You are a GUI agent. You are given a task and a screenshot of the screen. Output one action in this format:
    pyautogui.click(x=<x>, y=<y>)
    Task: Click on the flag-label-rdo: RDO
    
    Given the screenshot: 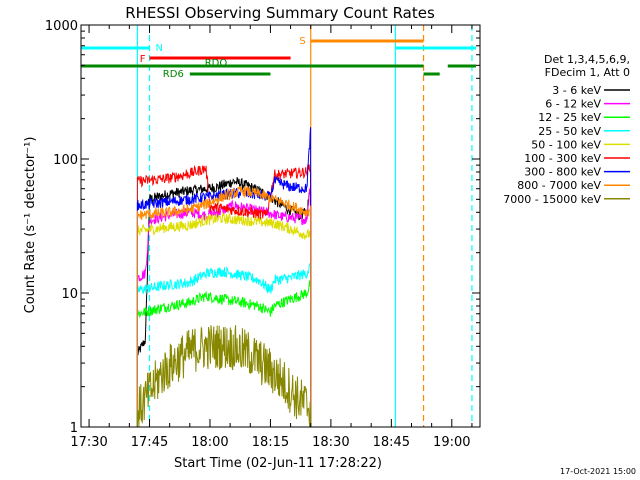 What is the action you would take?
    pyautogui.click(x=216, y=63)
    